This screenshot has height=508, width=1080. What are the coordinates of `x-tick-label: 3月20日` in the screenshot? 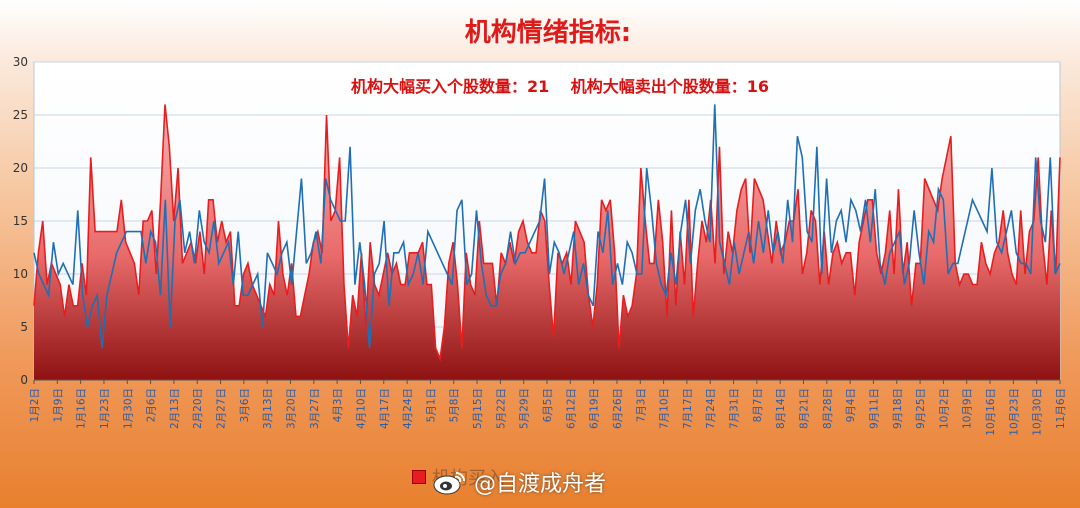 It's located at (292, 408).